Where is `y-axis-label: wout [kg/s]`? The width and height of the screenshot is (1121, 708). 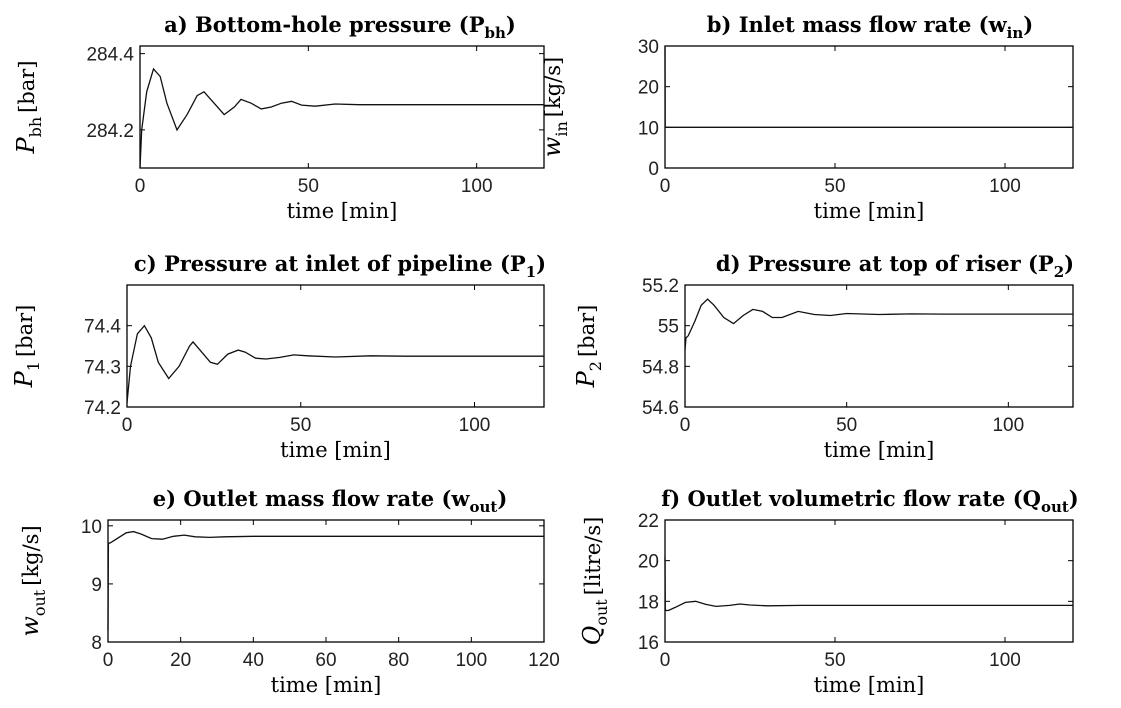 y-axis-label: wout [kg/s] is located at coordinates (32, 580).